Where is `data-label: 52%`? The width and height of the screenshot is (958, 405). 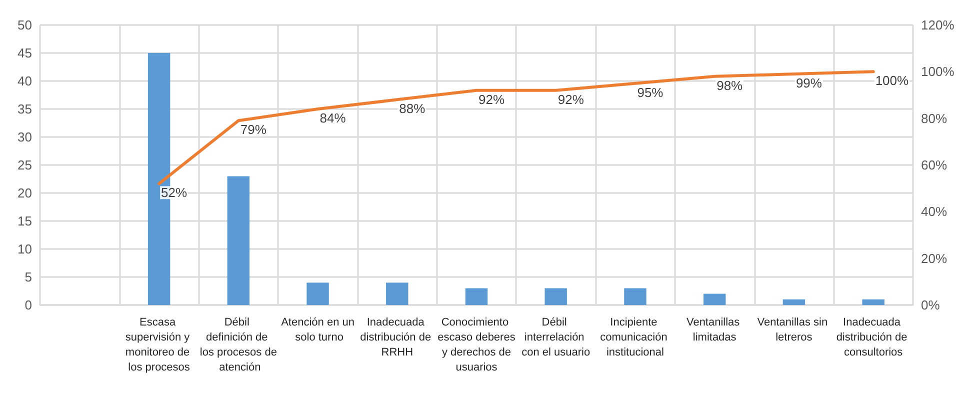 data-label: 52% is located at coordinates (174, 192).